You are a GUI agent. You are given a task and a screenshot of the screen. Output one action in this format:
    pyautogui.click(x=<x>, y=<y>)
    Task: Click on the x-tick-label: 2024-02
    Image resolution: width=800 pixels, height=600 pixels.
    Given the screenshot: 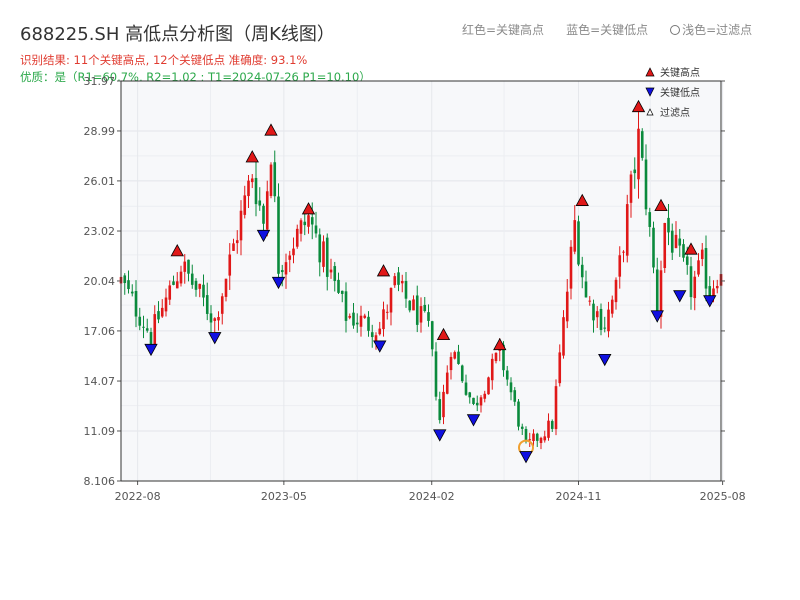 What is the action you would take?
    pyautogui.click(x=432, y=496)
    